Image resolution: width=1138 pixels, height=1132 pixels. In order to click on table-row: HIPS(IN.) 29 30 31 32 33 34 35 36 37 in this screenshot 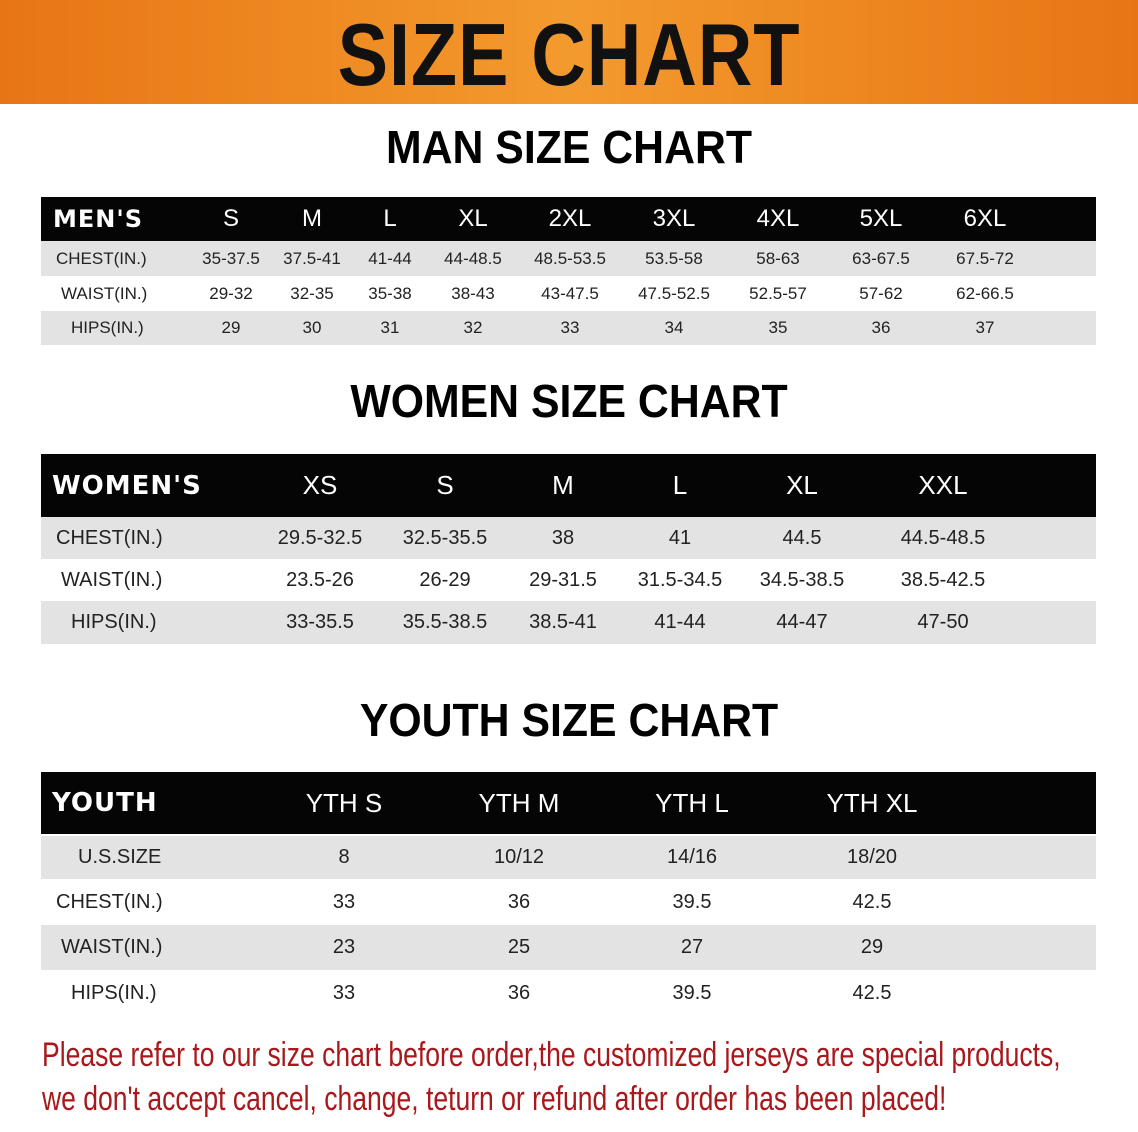, I will do `click(568, 328)`.